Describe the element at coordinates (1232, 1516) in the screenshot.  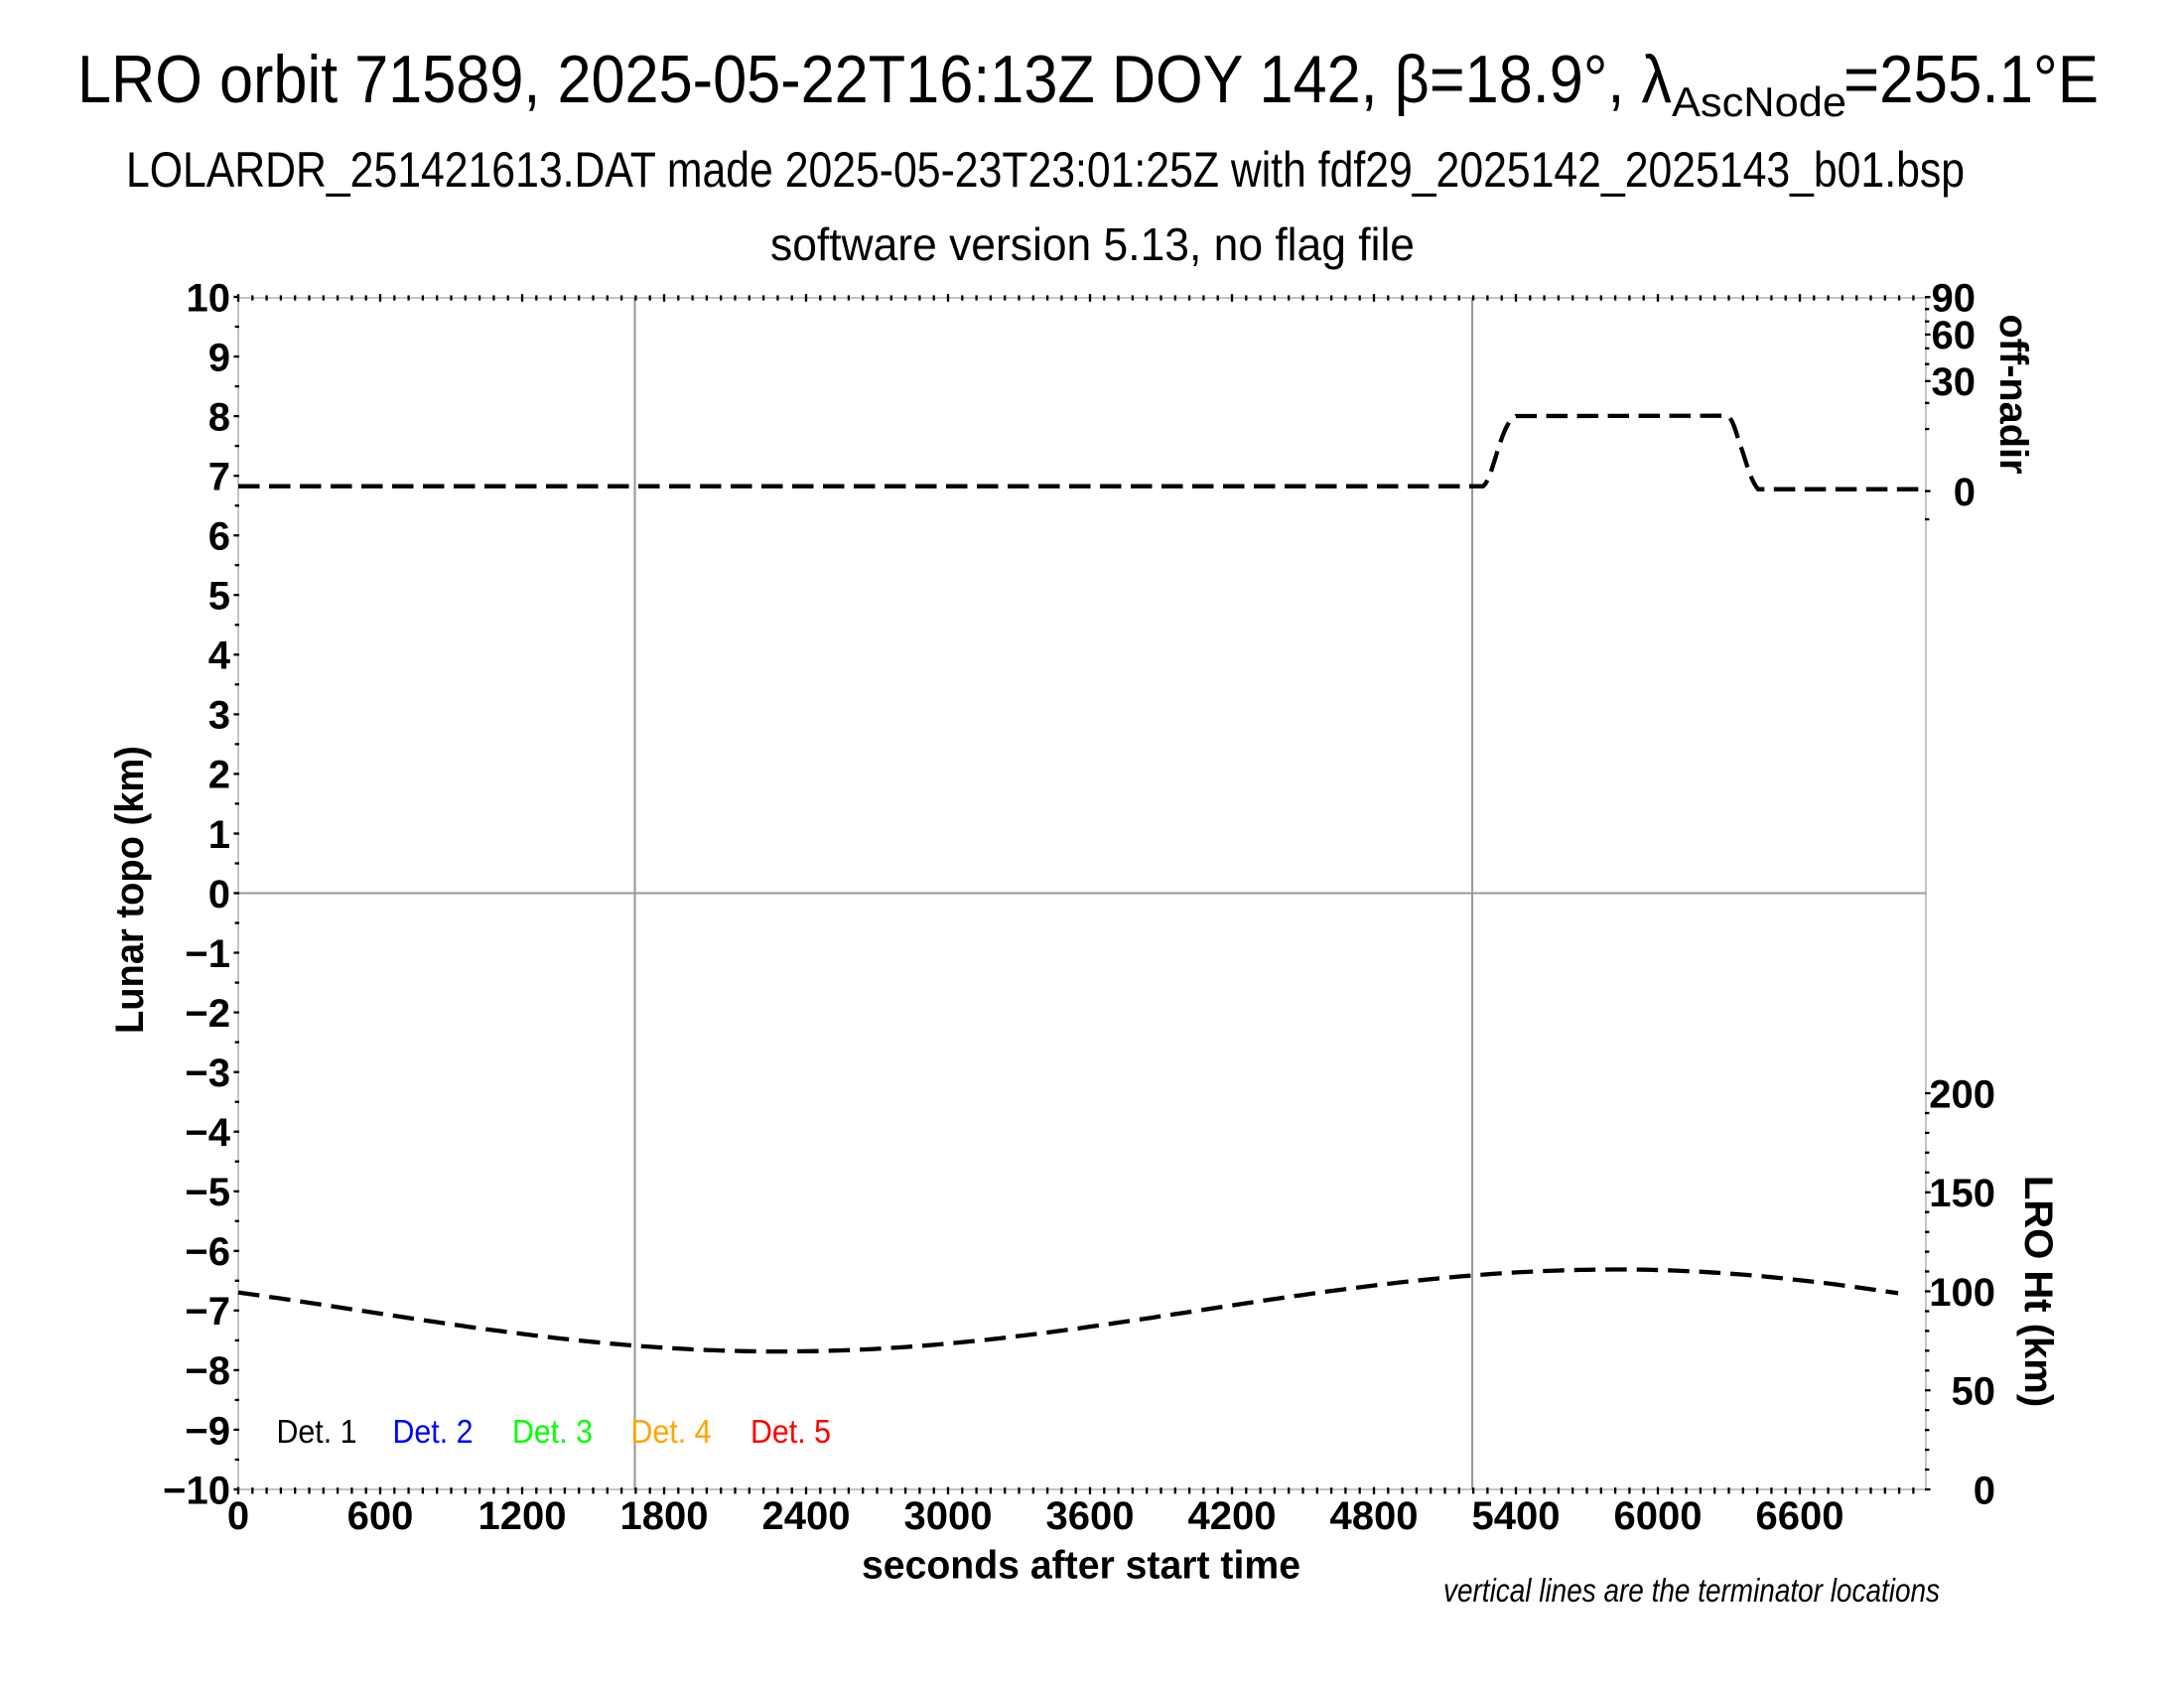
I see `svg-text: 4200` at that location.